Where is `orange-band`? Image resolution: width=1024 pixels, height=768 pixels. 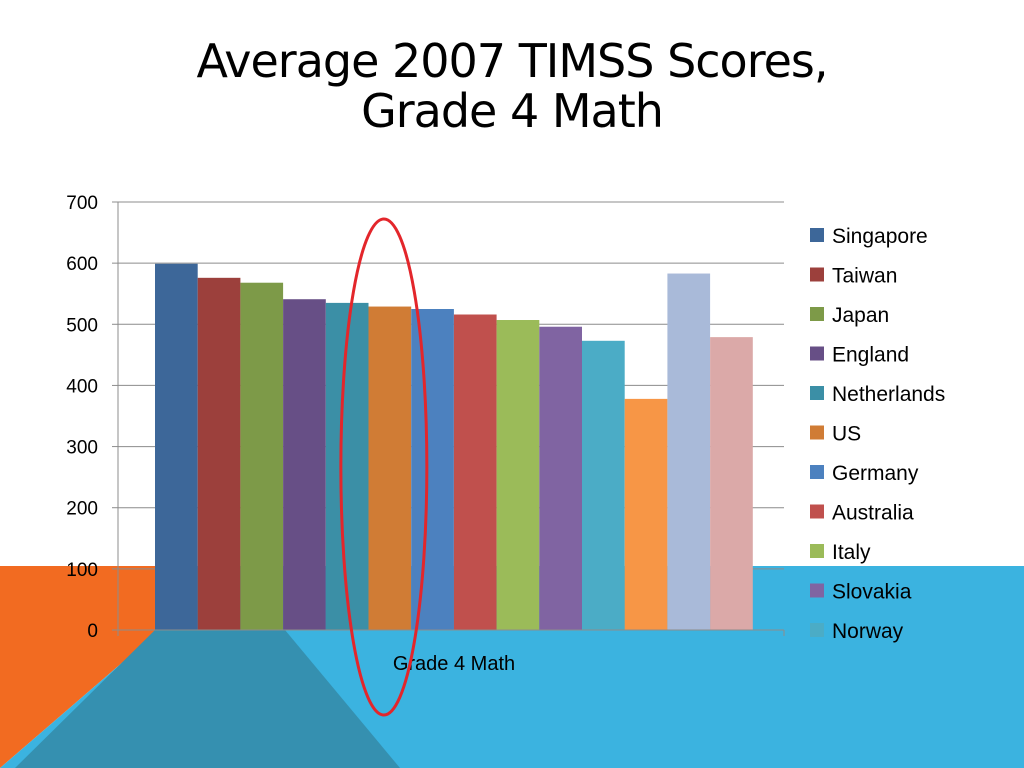 orange-band is located at coordinates (80, 667).